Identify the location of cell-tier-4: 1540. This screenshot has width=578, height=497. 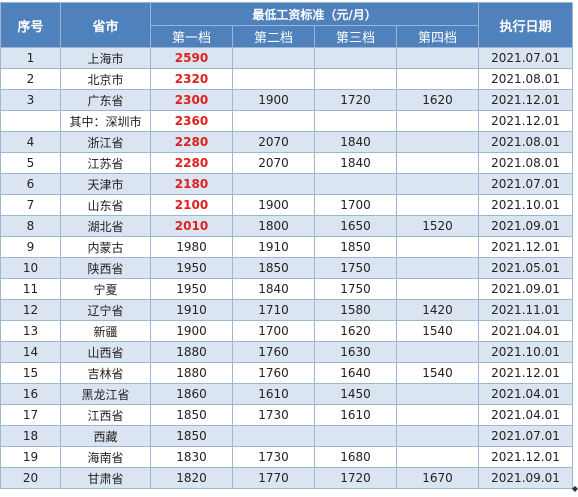
(437, 331).